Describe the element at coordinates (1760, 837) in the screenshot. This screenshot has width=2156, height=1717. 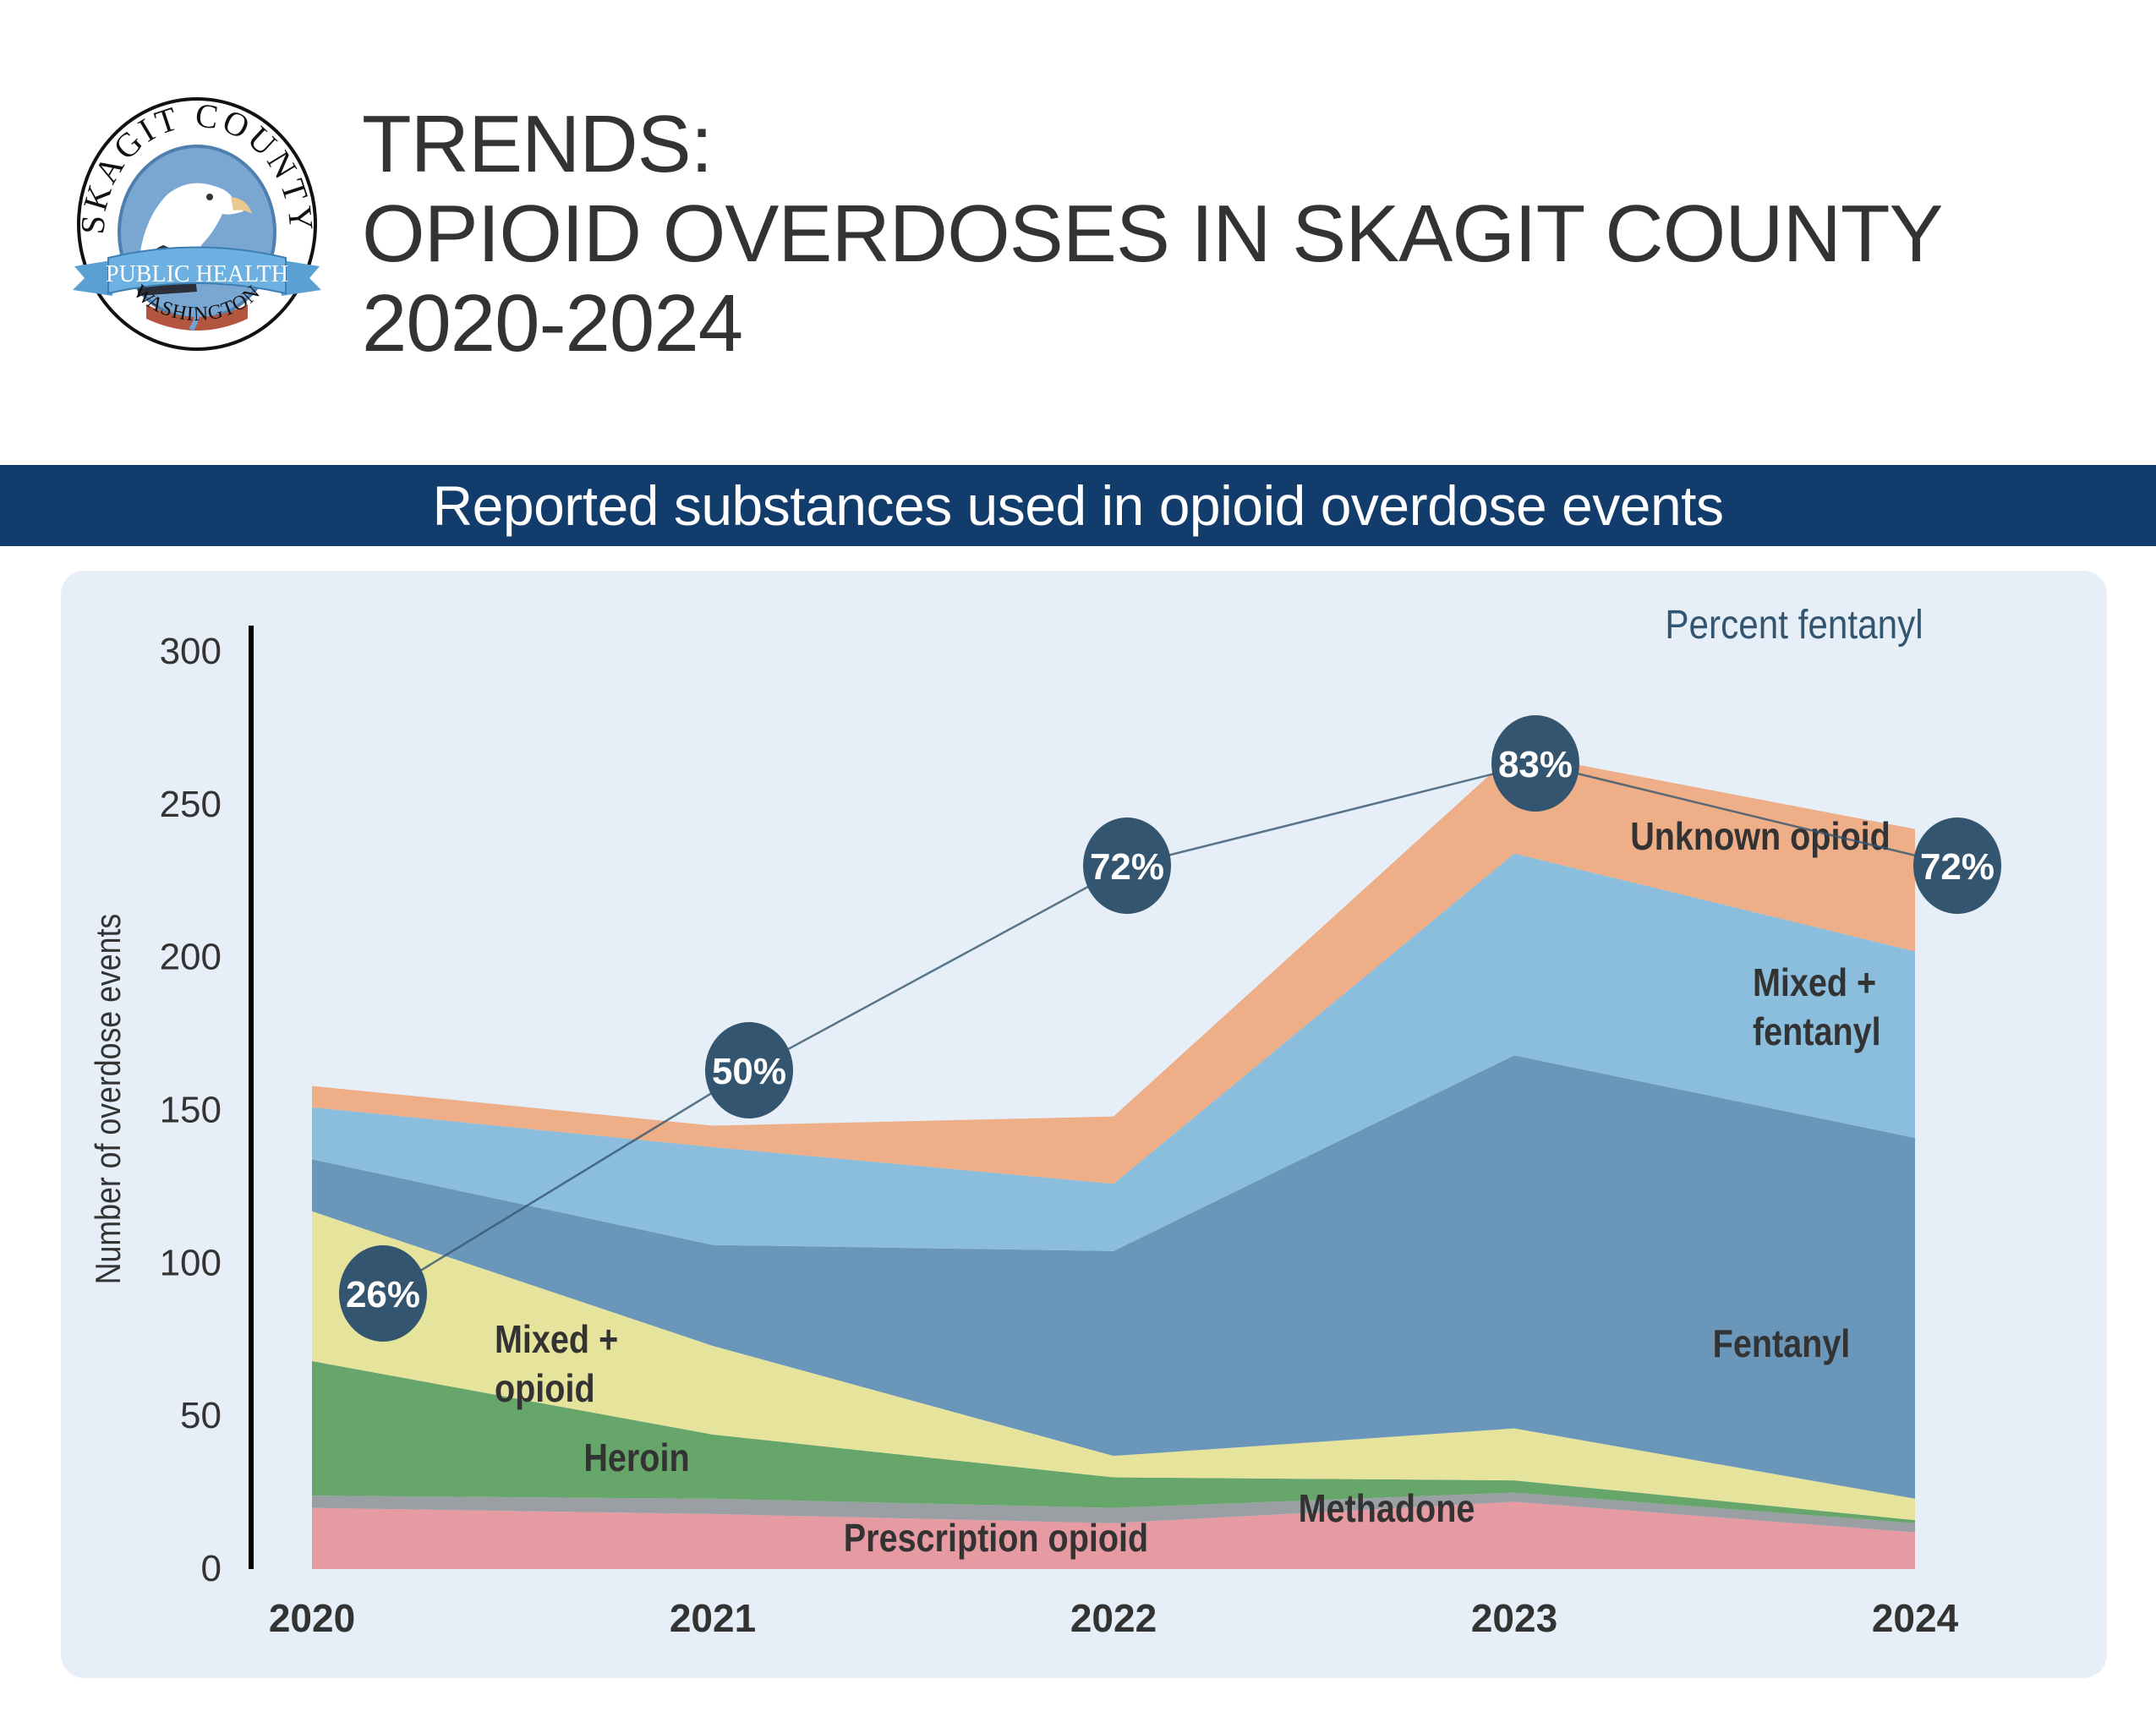
I see `series-label-unknown-opioid: Unknown opioid` at that location.